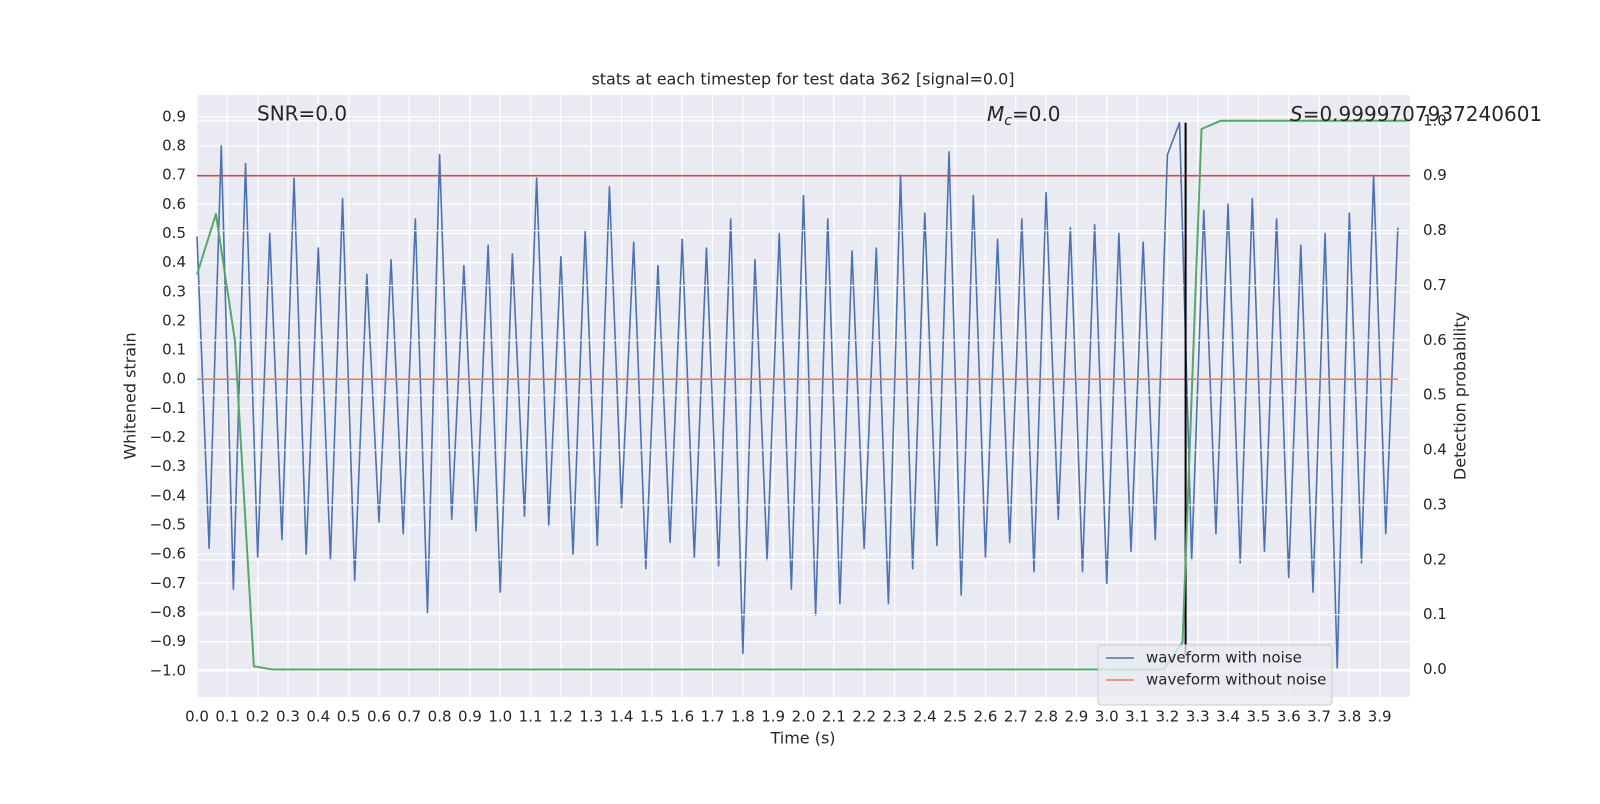 Image resolution: width=1600 pixels, height=804 pixels. Describe the element at coordinates (773, 717) in the screenshot. I see `x-tick-label: 1.9` at that location.